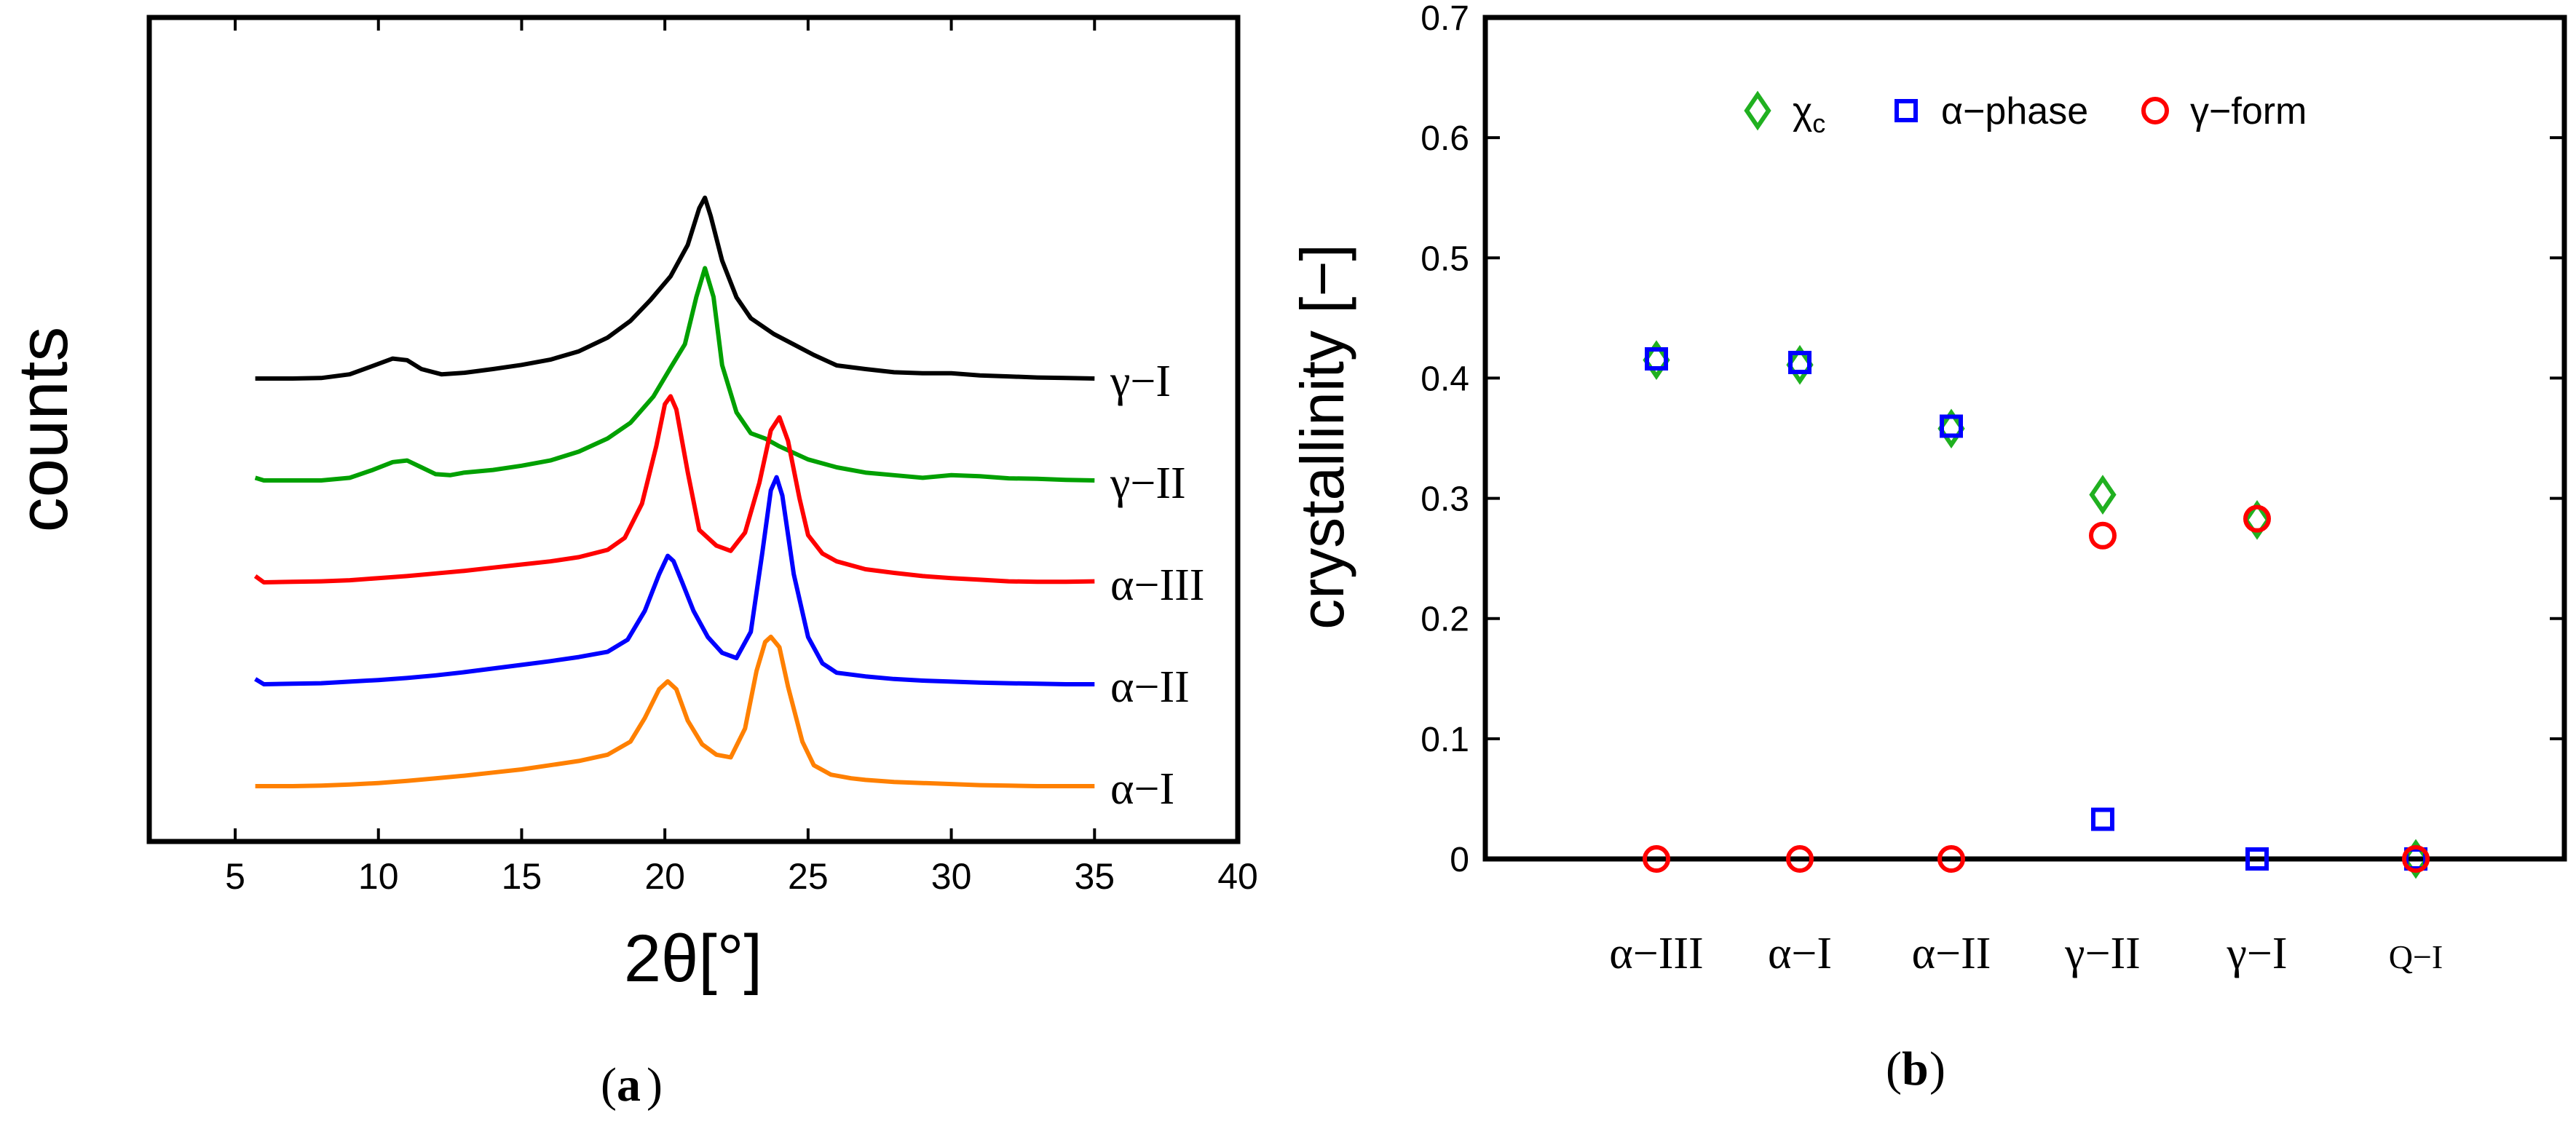 This screenshot has height=1121, width=2576. I want to click on series-line-gamma-i, so click(675, 288).